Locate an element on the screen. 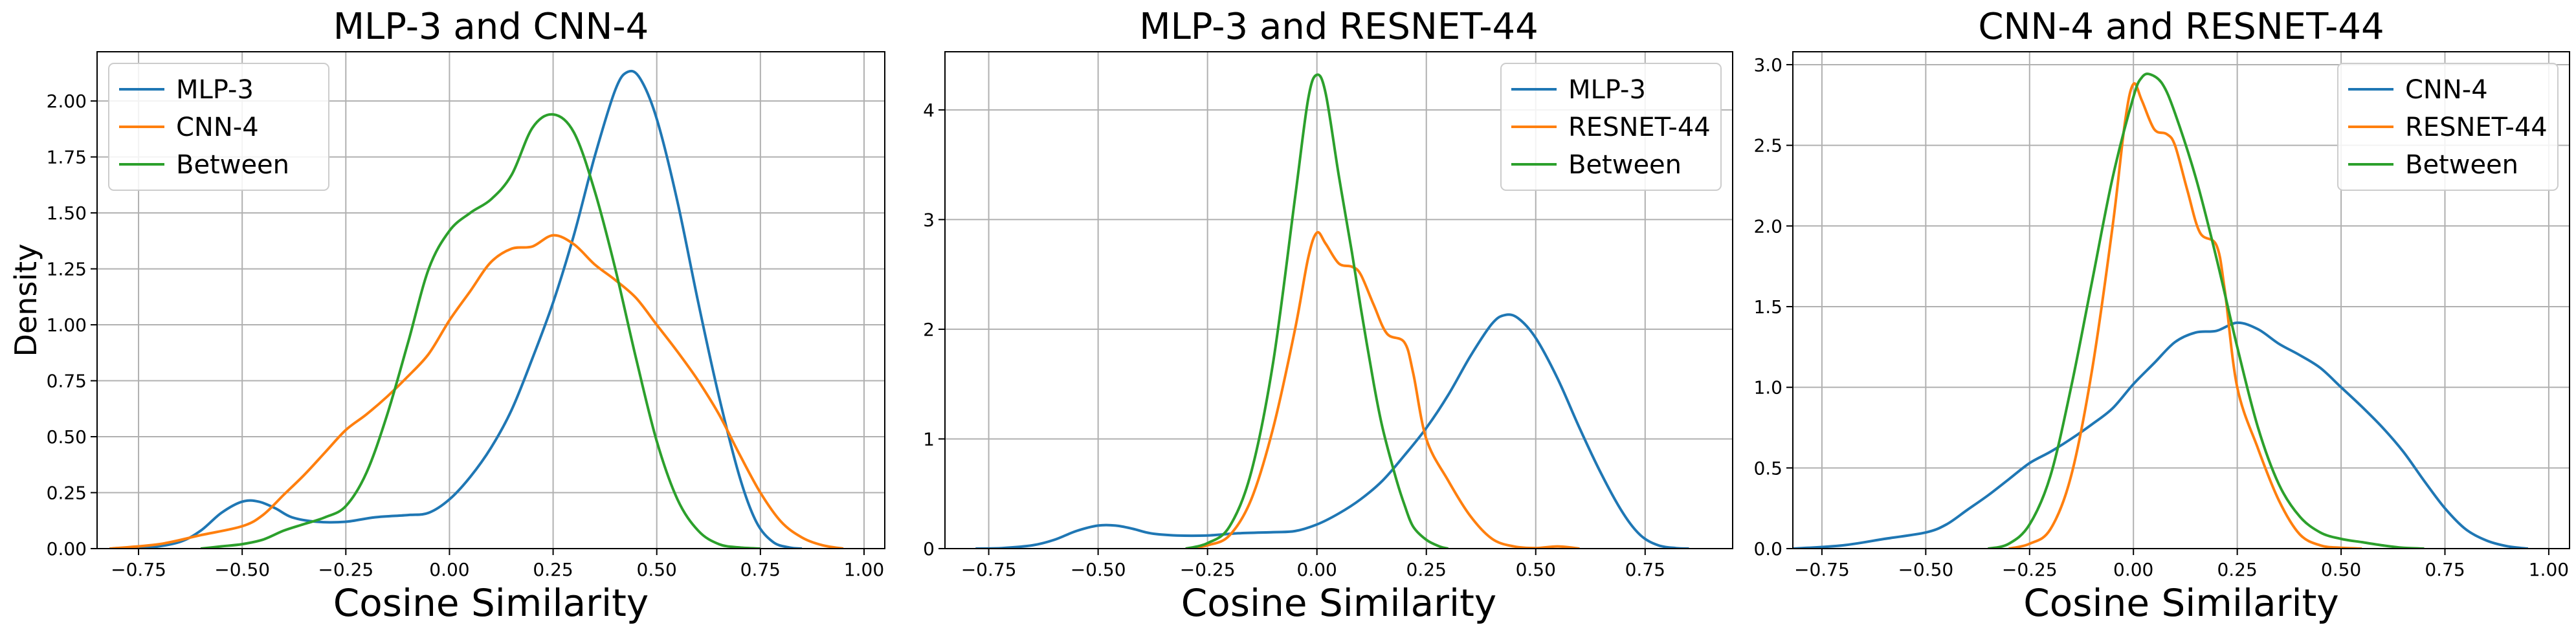 This screenshot has height=634, width=2576. legend: MLP-3 RESNET-44 Between is located at coordinates (1611, 127).